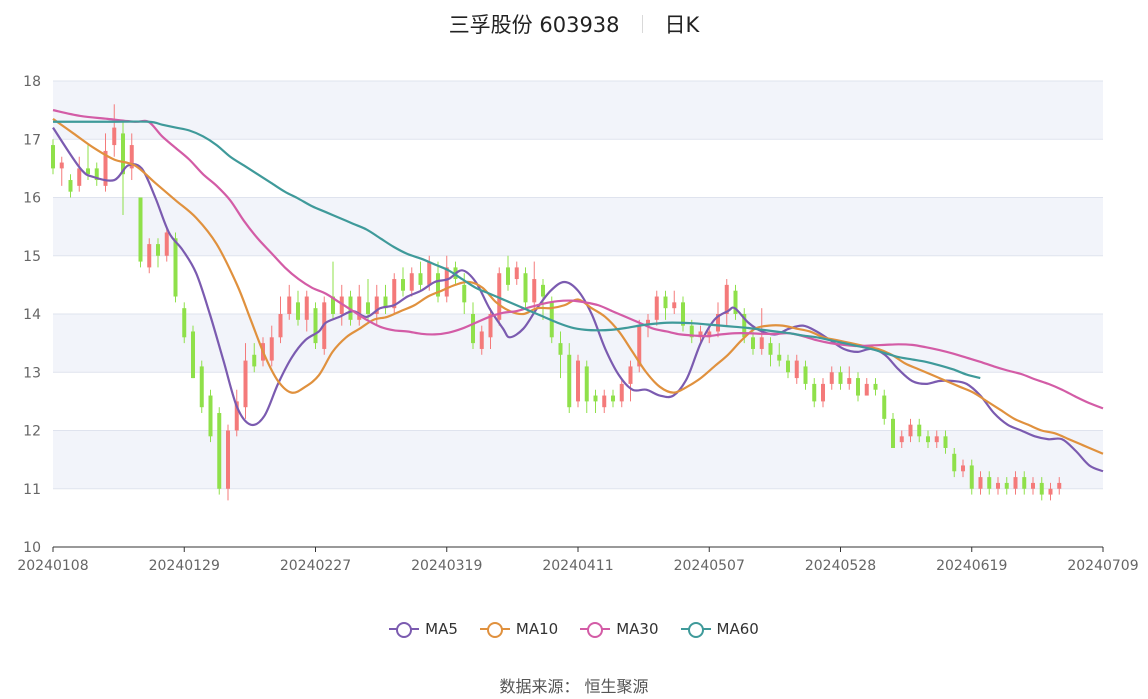 Image resolution: width=1148 pixels, height=699 pixels. I want to click on x-tick-label: 20240227, so click(315, 566).